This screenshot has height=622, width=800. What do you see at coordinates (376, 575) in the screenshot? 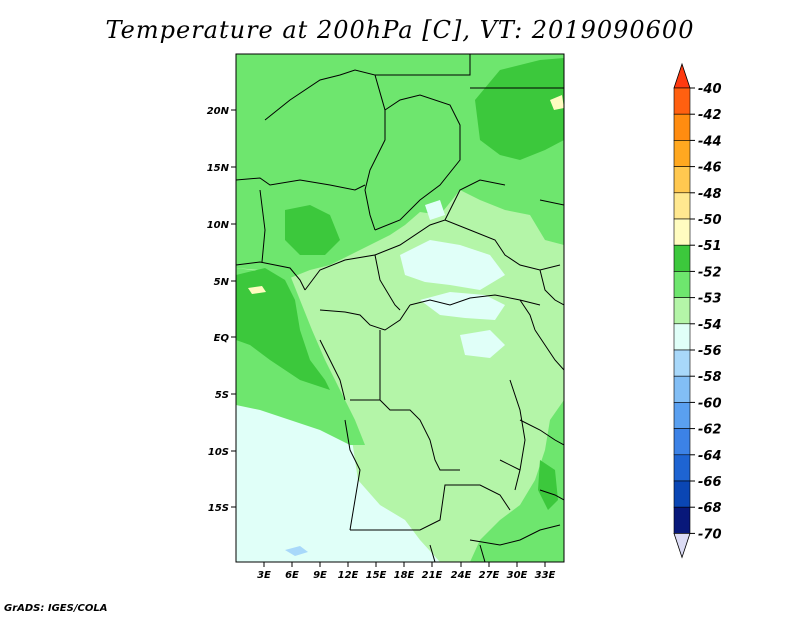
I see `lon-label-15e: 15E` at bounding box center [376, 575].